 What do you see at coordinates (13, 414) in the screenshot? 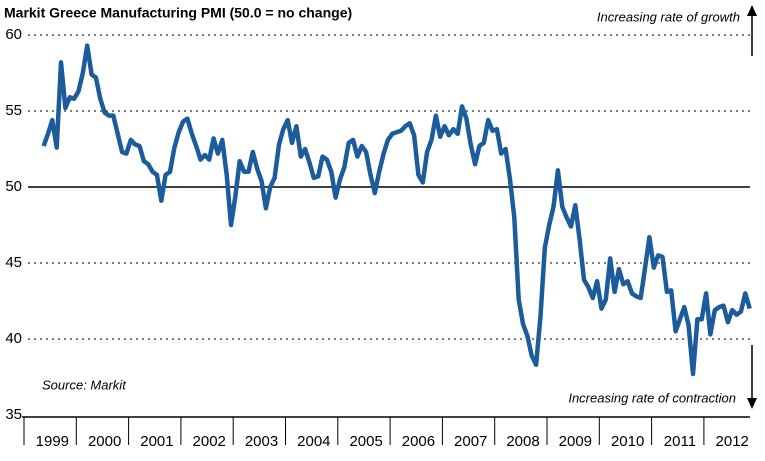
I see `y-tick-label: 35` at bounding box center [13, 414].